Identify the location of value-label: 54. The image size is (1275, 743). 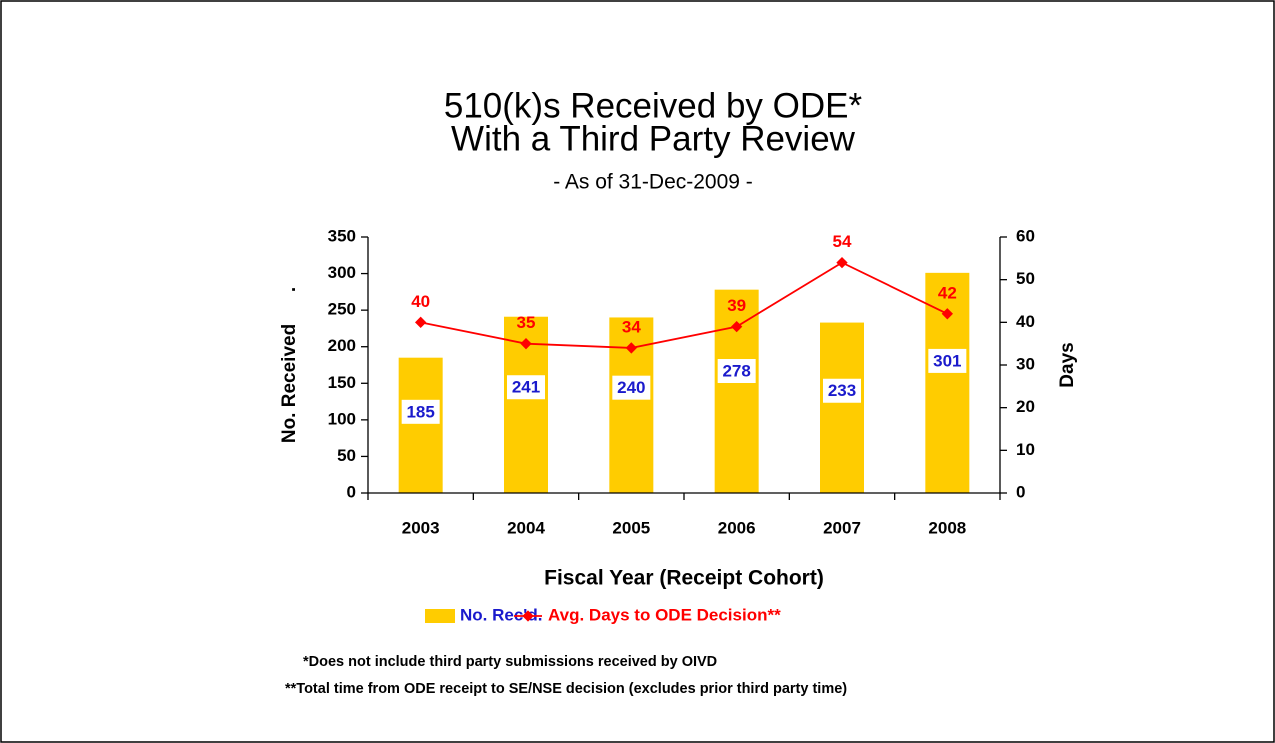
(842, 241).